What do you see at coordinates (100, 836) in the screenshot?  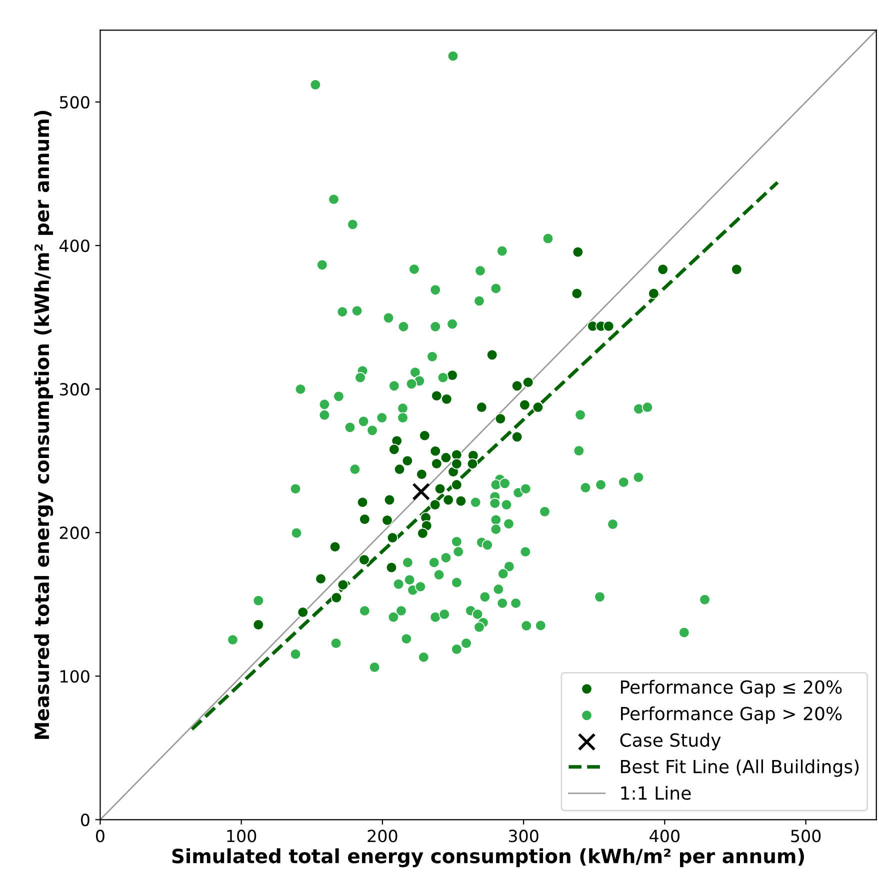 I see `x-tick-label: 0` at bounding box center [100, 836].